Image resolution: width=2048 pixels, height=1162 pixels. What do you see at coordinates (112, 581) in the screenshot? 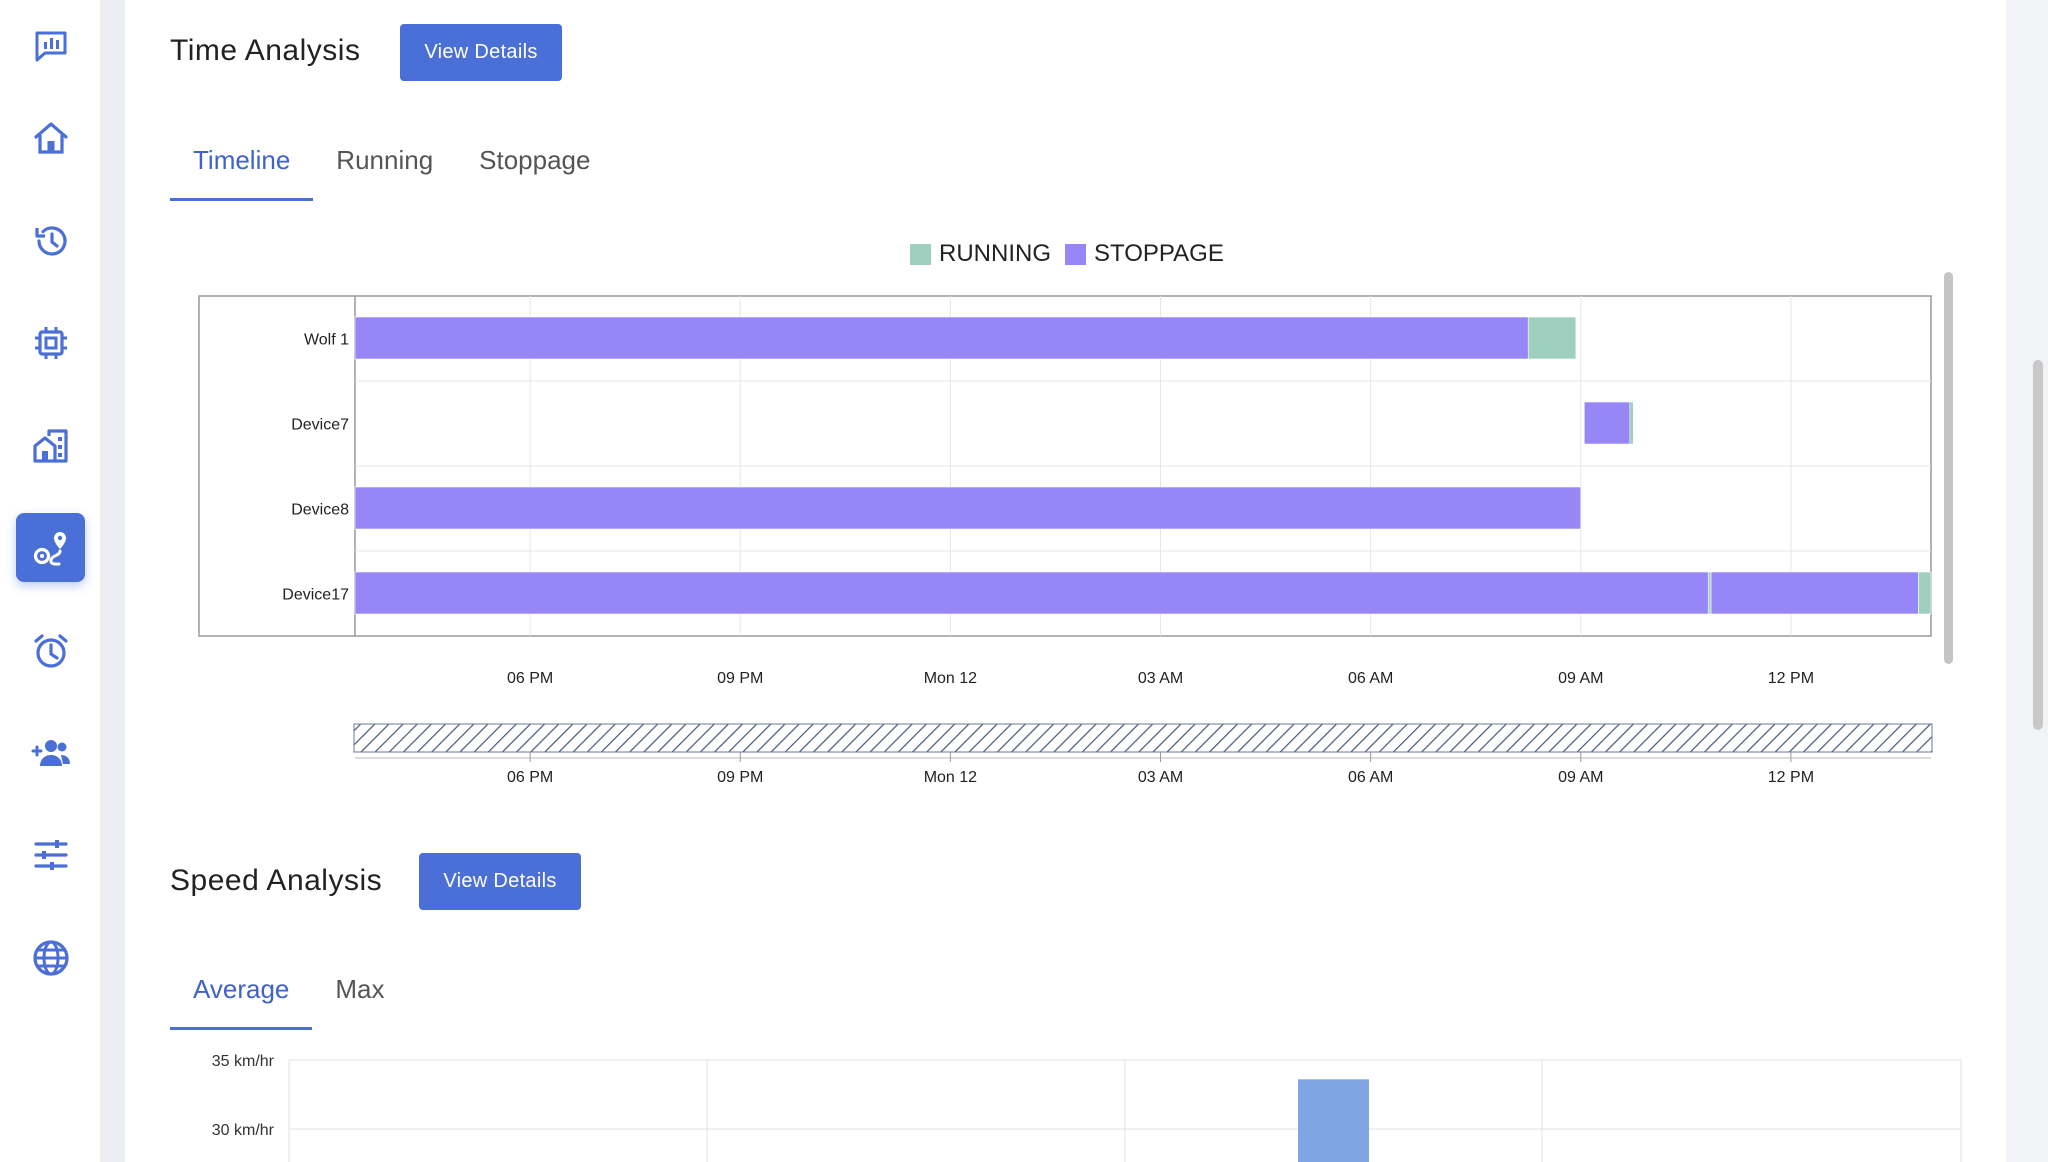
I see `sidebar-gutter` at bounding box center [112, 581].